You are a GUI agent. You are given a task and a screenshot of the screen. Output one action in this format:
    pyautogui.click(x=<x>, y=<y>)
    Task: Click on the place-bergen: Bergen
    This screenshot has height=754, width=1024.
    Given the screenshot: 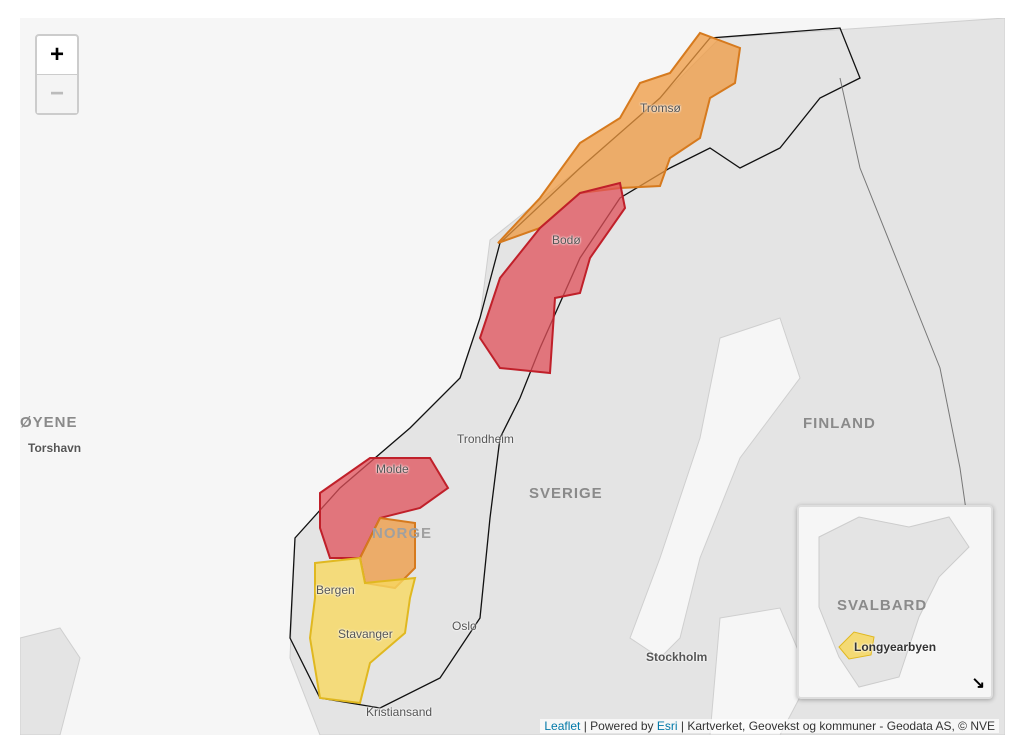 What is the action you would take?
    pyautogui.click(x=335, y=590)
    